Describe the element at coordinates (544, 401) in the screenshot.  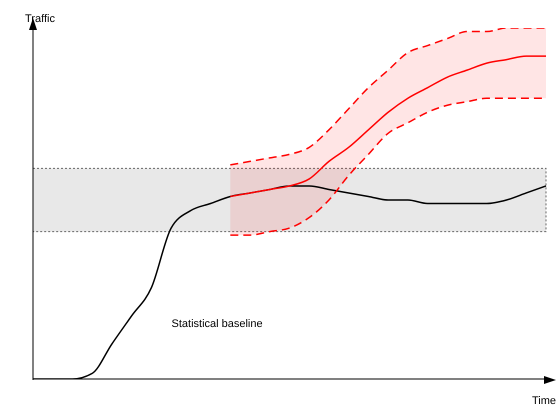
I see `x-axis-title: Time` at that location.